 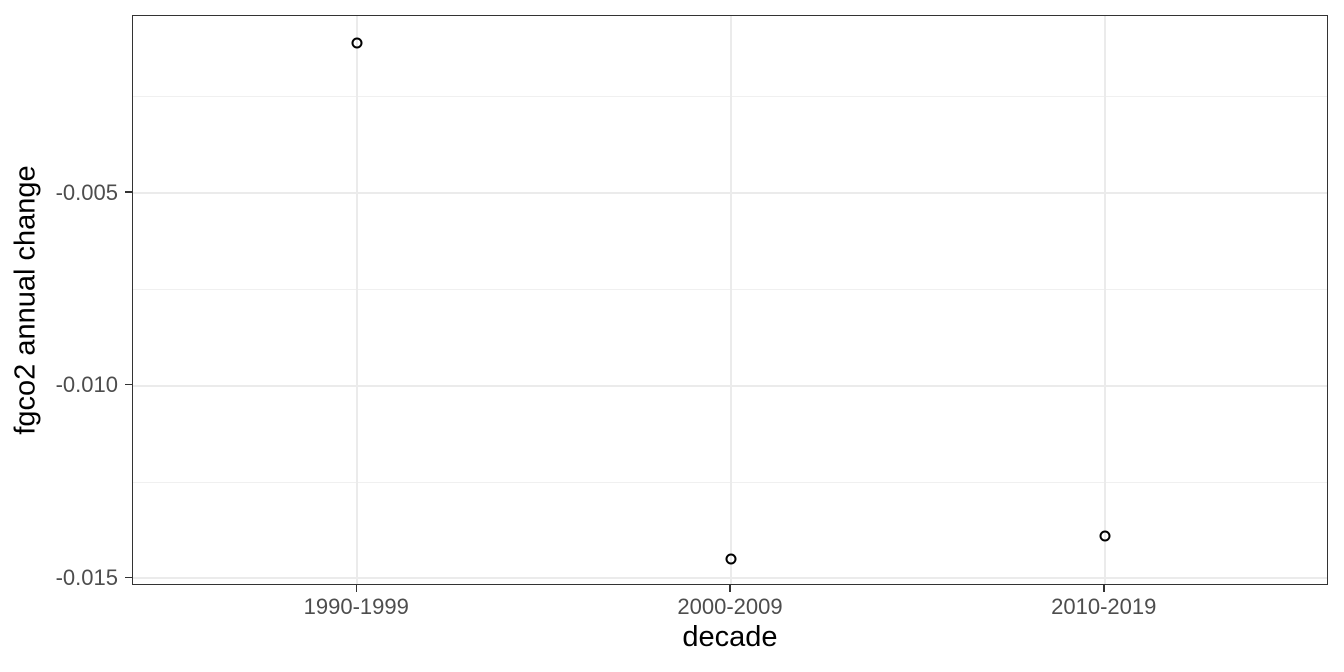 I want to click on x-tick-label: 1990-1999, so click(x=356, y=606).